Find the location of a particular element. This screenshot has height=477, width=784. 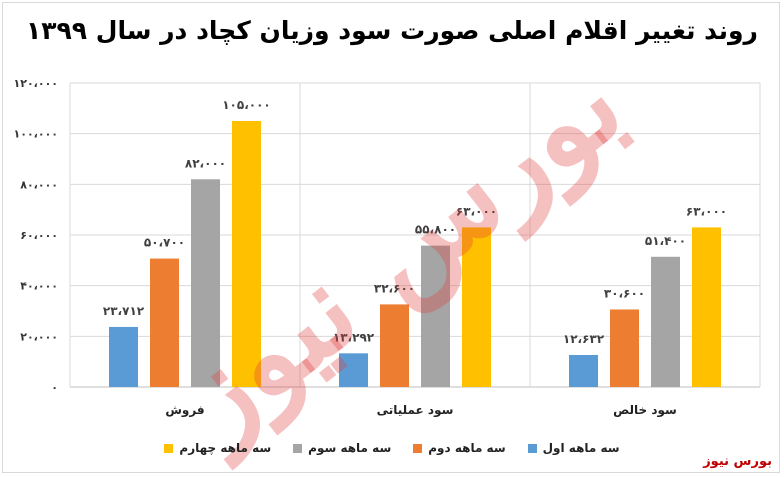

legend-label: سه ماهه اول is located at coordinates (581, 448).